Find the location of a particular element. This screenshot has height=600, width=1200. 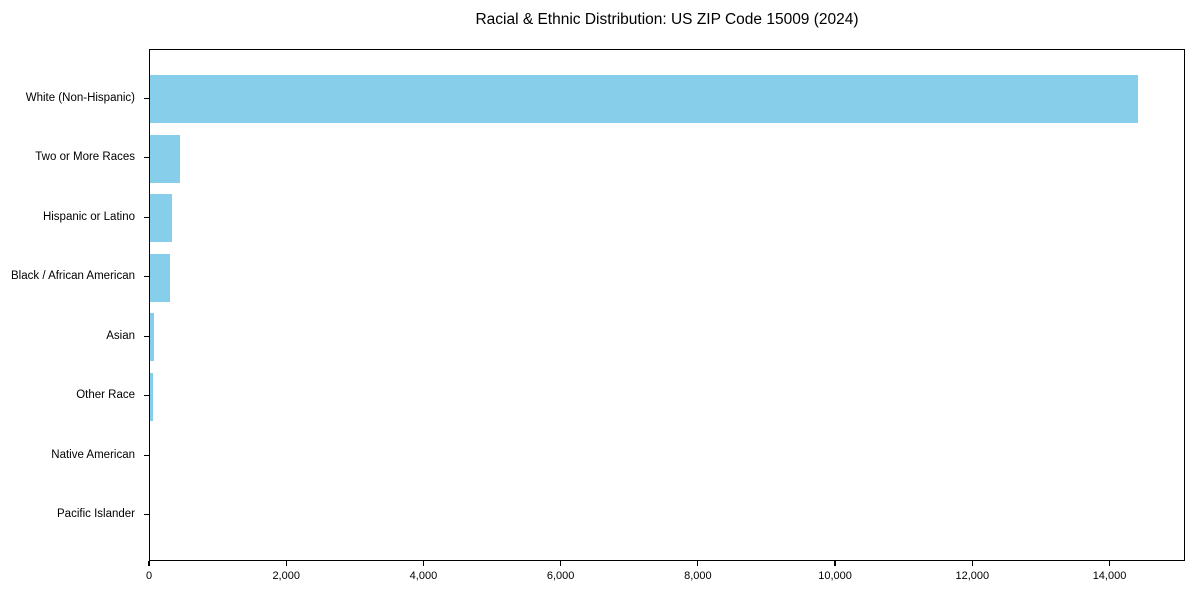

y-tick-label-black-african-american: Black / African American is located at coordinates (73, 276).